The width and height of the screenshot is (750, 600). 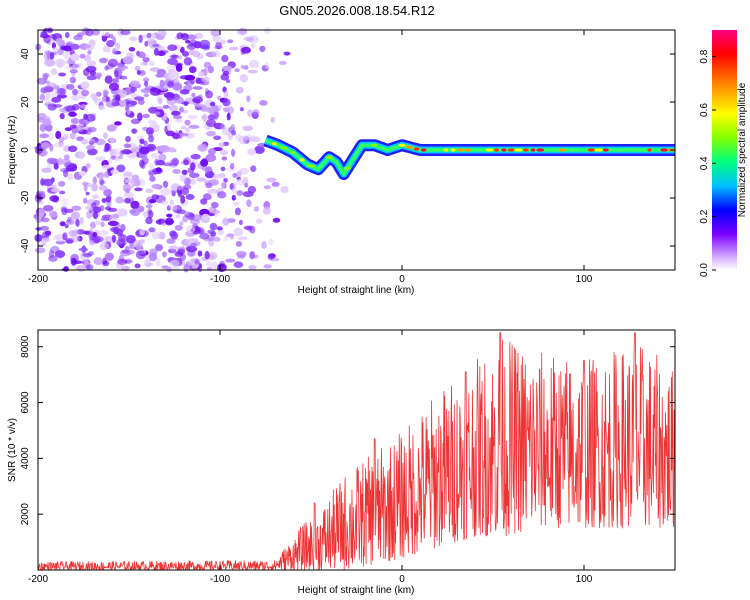 What do you see at coordinates (25, 150) in the screenshot?
I see `y-tick-label: 0` at bounding box center [25, 150].